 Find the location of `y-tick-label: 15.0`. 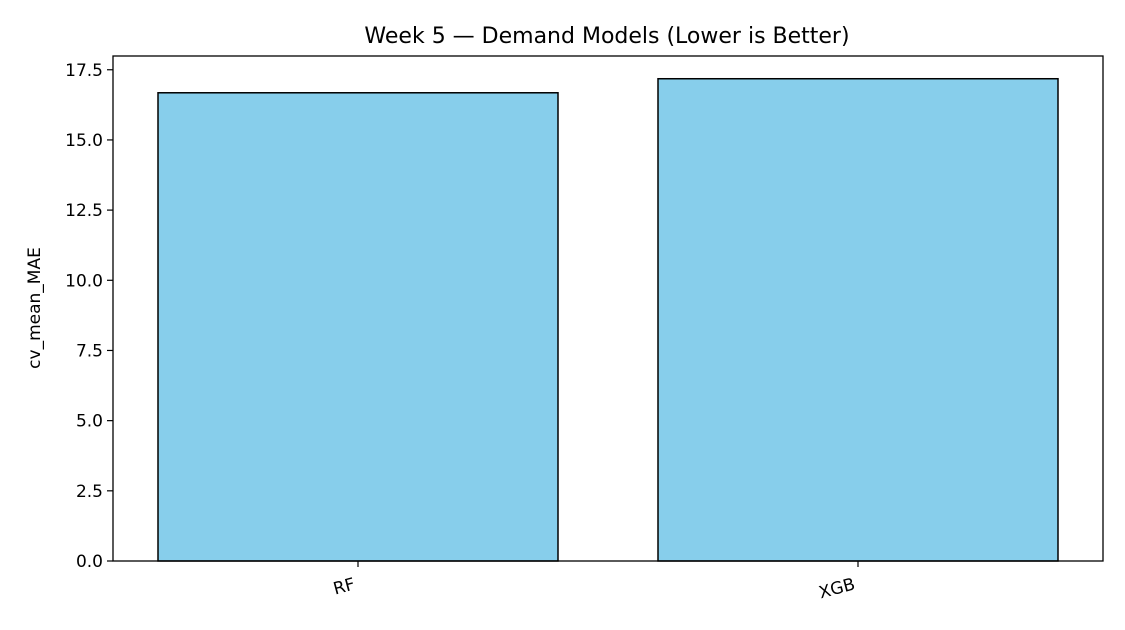

y-tick-label: 15.0 is located at coordinates (84, 141).